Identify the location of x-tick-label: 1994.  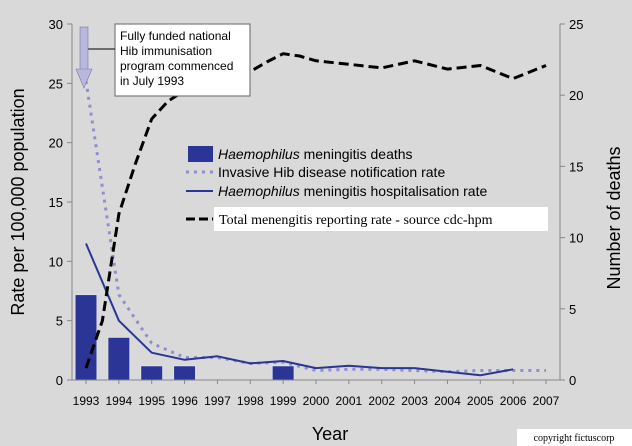
(119, 401).